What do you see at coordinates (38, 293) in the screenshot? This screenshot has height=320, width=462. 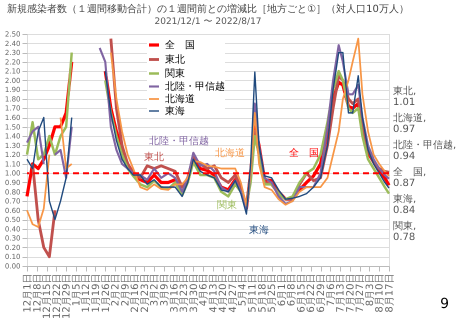 I see `x-tick-label: 12月8日` at bounding box center [38, 293].